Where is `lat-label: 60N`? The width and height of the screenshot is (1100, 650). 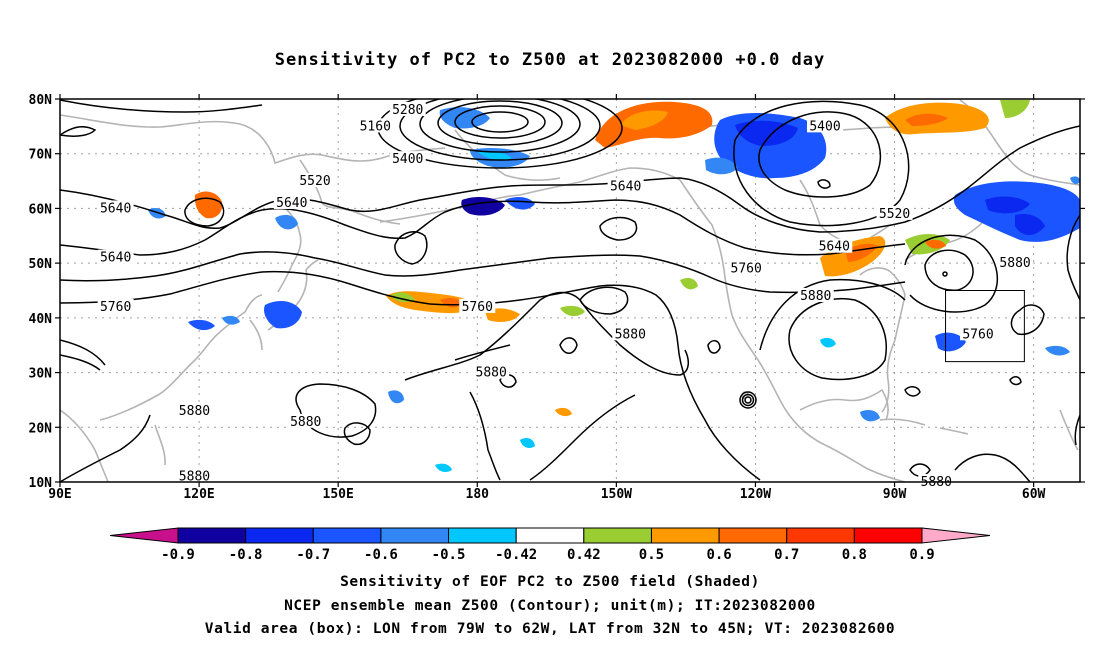
lat-label: 60N is located at coordinates (41, 209).